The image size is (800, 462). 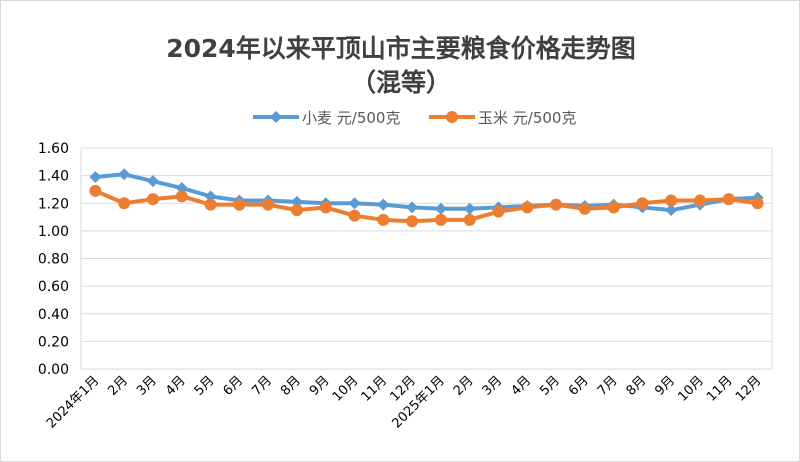 What do you see at coordinates (53, 315) in the screenshot?
I see `y-tick-label: 0.40` at bounding box center [53, 315].